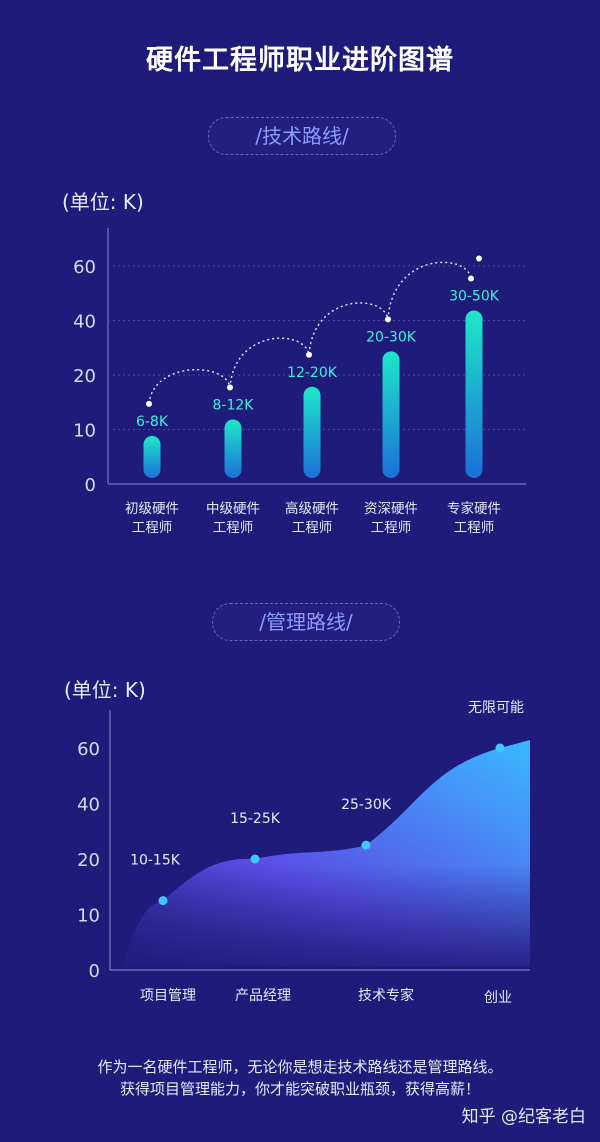 This screenshot has height=1142, width=600. I want to click on mgmt-y-tick-label: 20, so click(88, 860).